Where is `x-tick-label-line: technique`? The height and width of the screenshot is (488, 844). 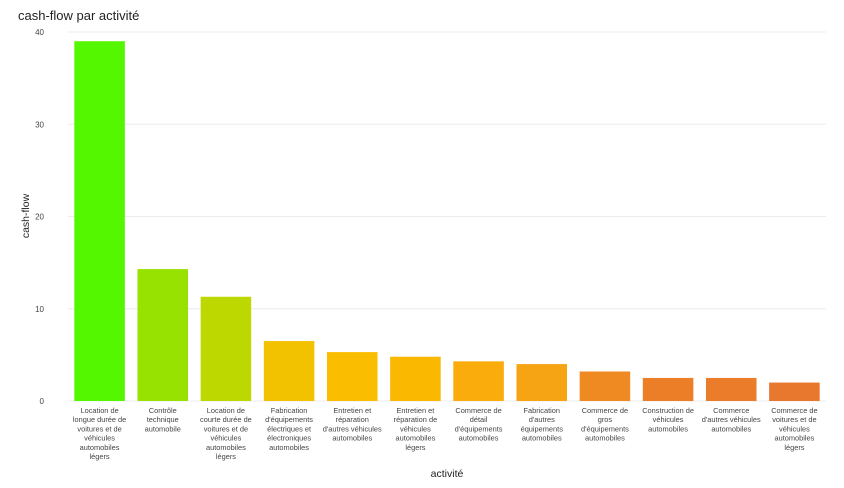 x-tick-label-line: technique is located at coordinates (163, 419).